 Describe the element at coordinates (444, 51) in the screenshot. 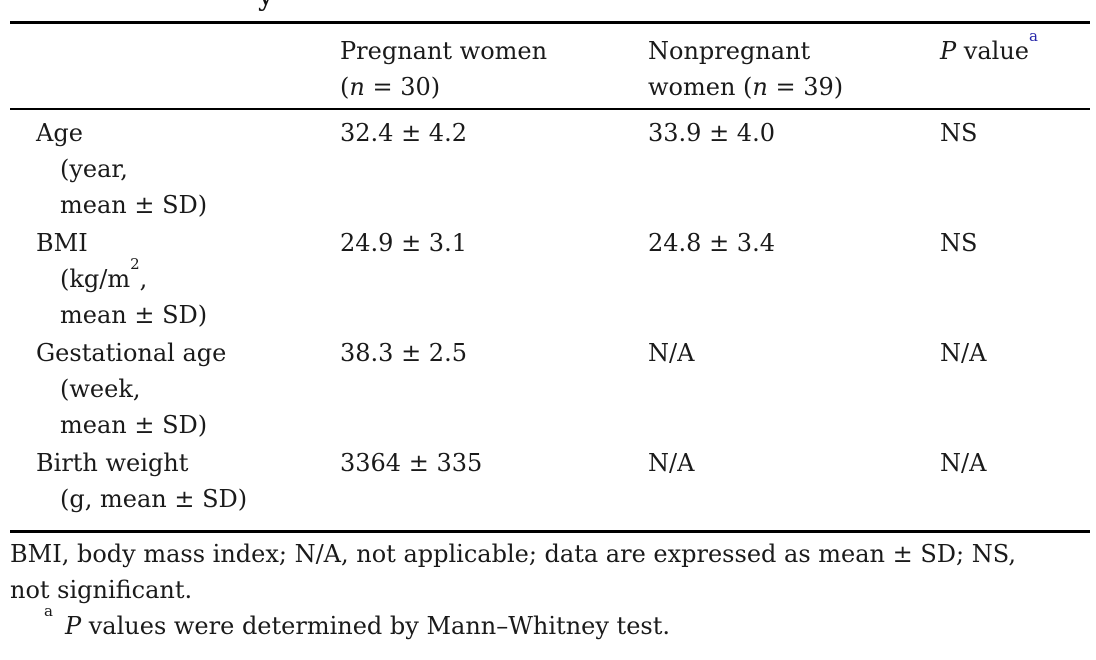

I see `header-pregnant-line1: Pregnant women` at that location.